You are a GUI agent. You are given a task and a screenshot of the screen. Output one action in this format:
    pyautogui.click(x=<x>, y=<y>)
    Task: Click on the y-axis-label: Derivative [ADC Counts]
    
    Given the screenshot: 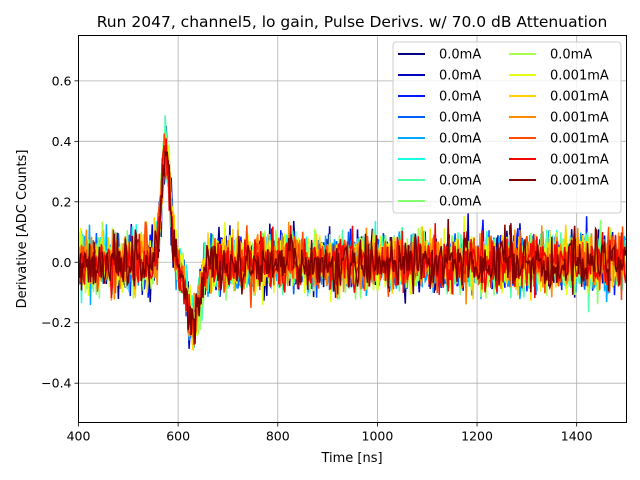 What is the action you would take?
    pyautogui.click(x=22, y=229)
    